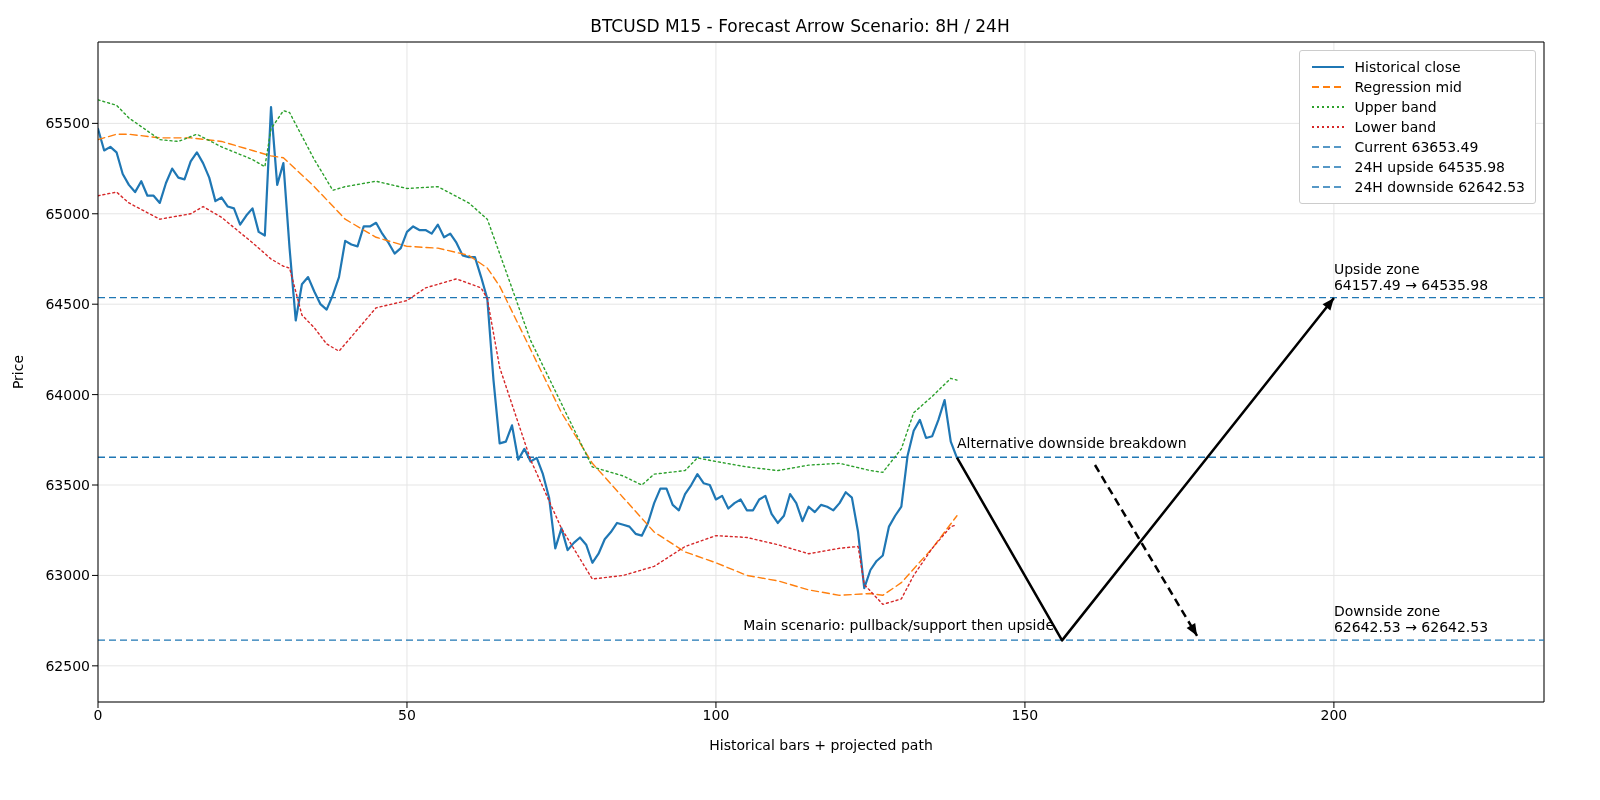  What do you see at coordinates (1071, 443) in the screenshot?
I see `annotation: Alternative downside breakdown` at bounding box center [1071, 443].